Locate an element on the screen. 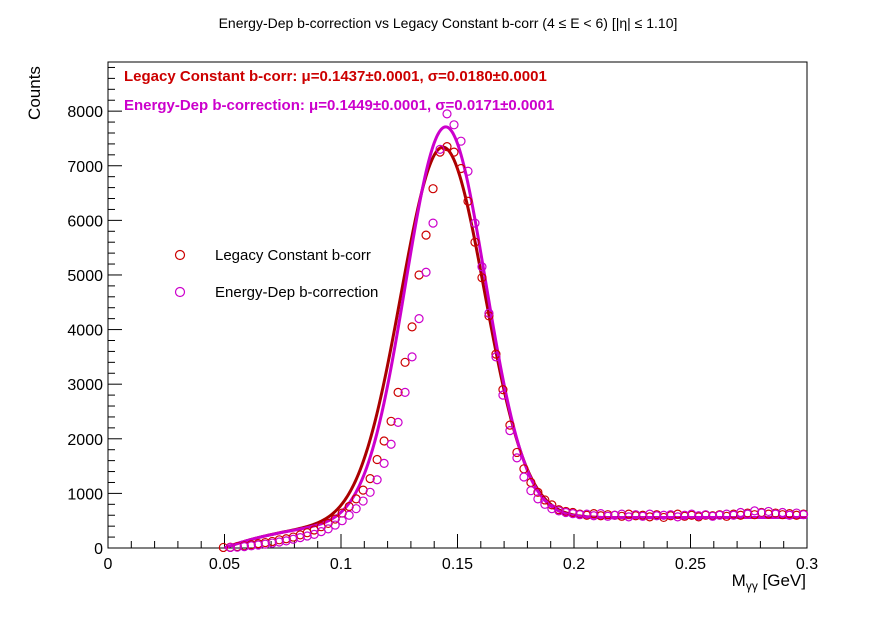 The width and height of the screenshot is (896, 622). y-tick-label: 6000 is located at coordinates (85, 221).